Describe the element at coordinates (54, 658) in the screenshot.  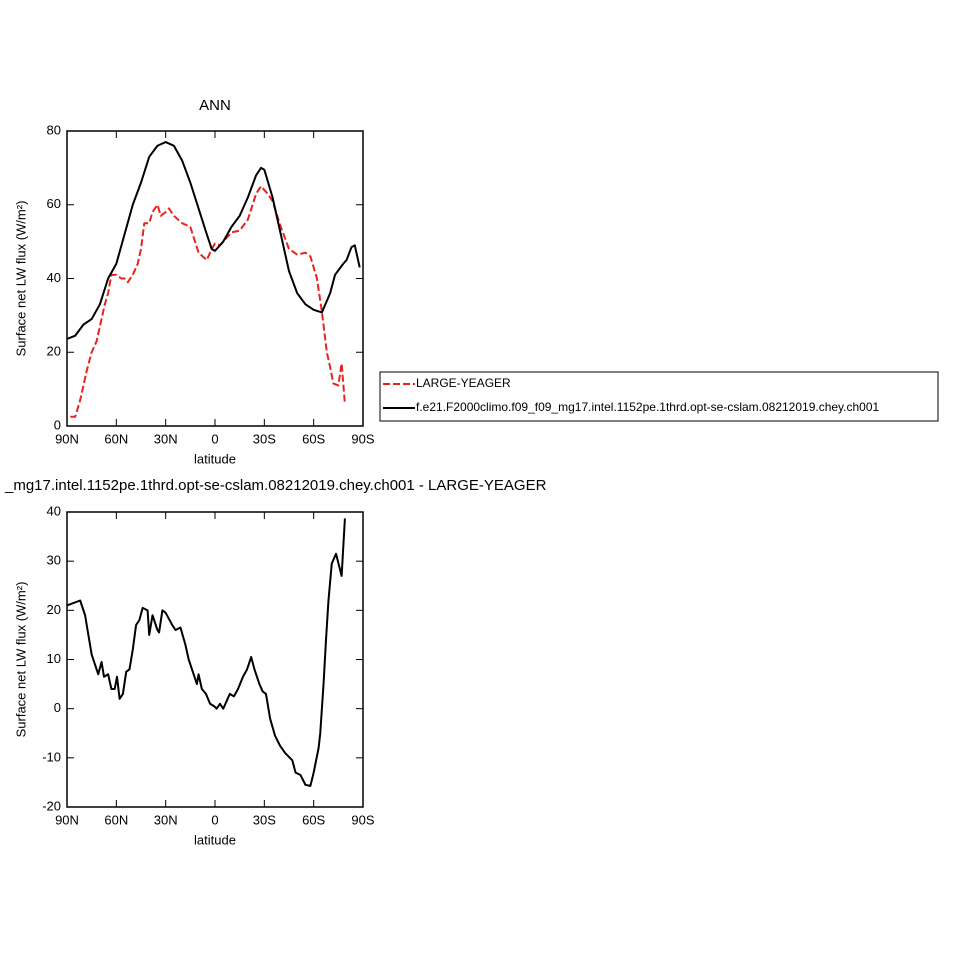
I see `y-tick-label: 10` at that location.